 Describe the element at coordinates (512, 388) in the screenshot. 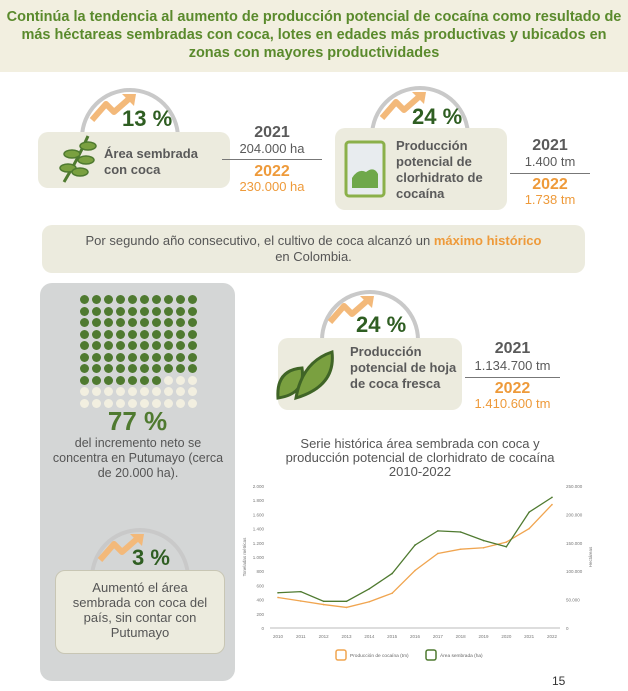

I see `leaf-year-2022: 2022` at that location.